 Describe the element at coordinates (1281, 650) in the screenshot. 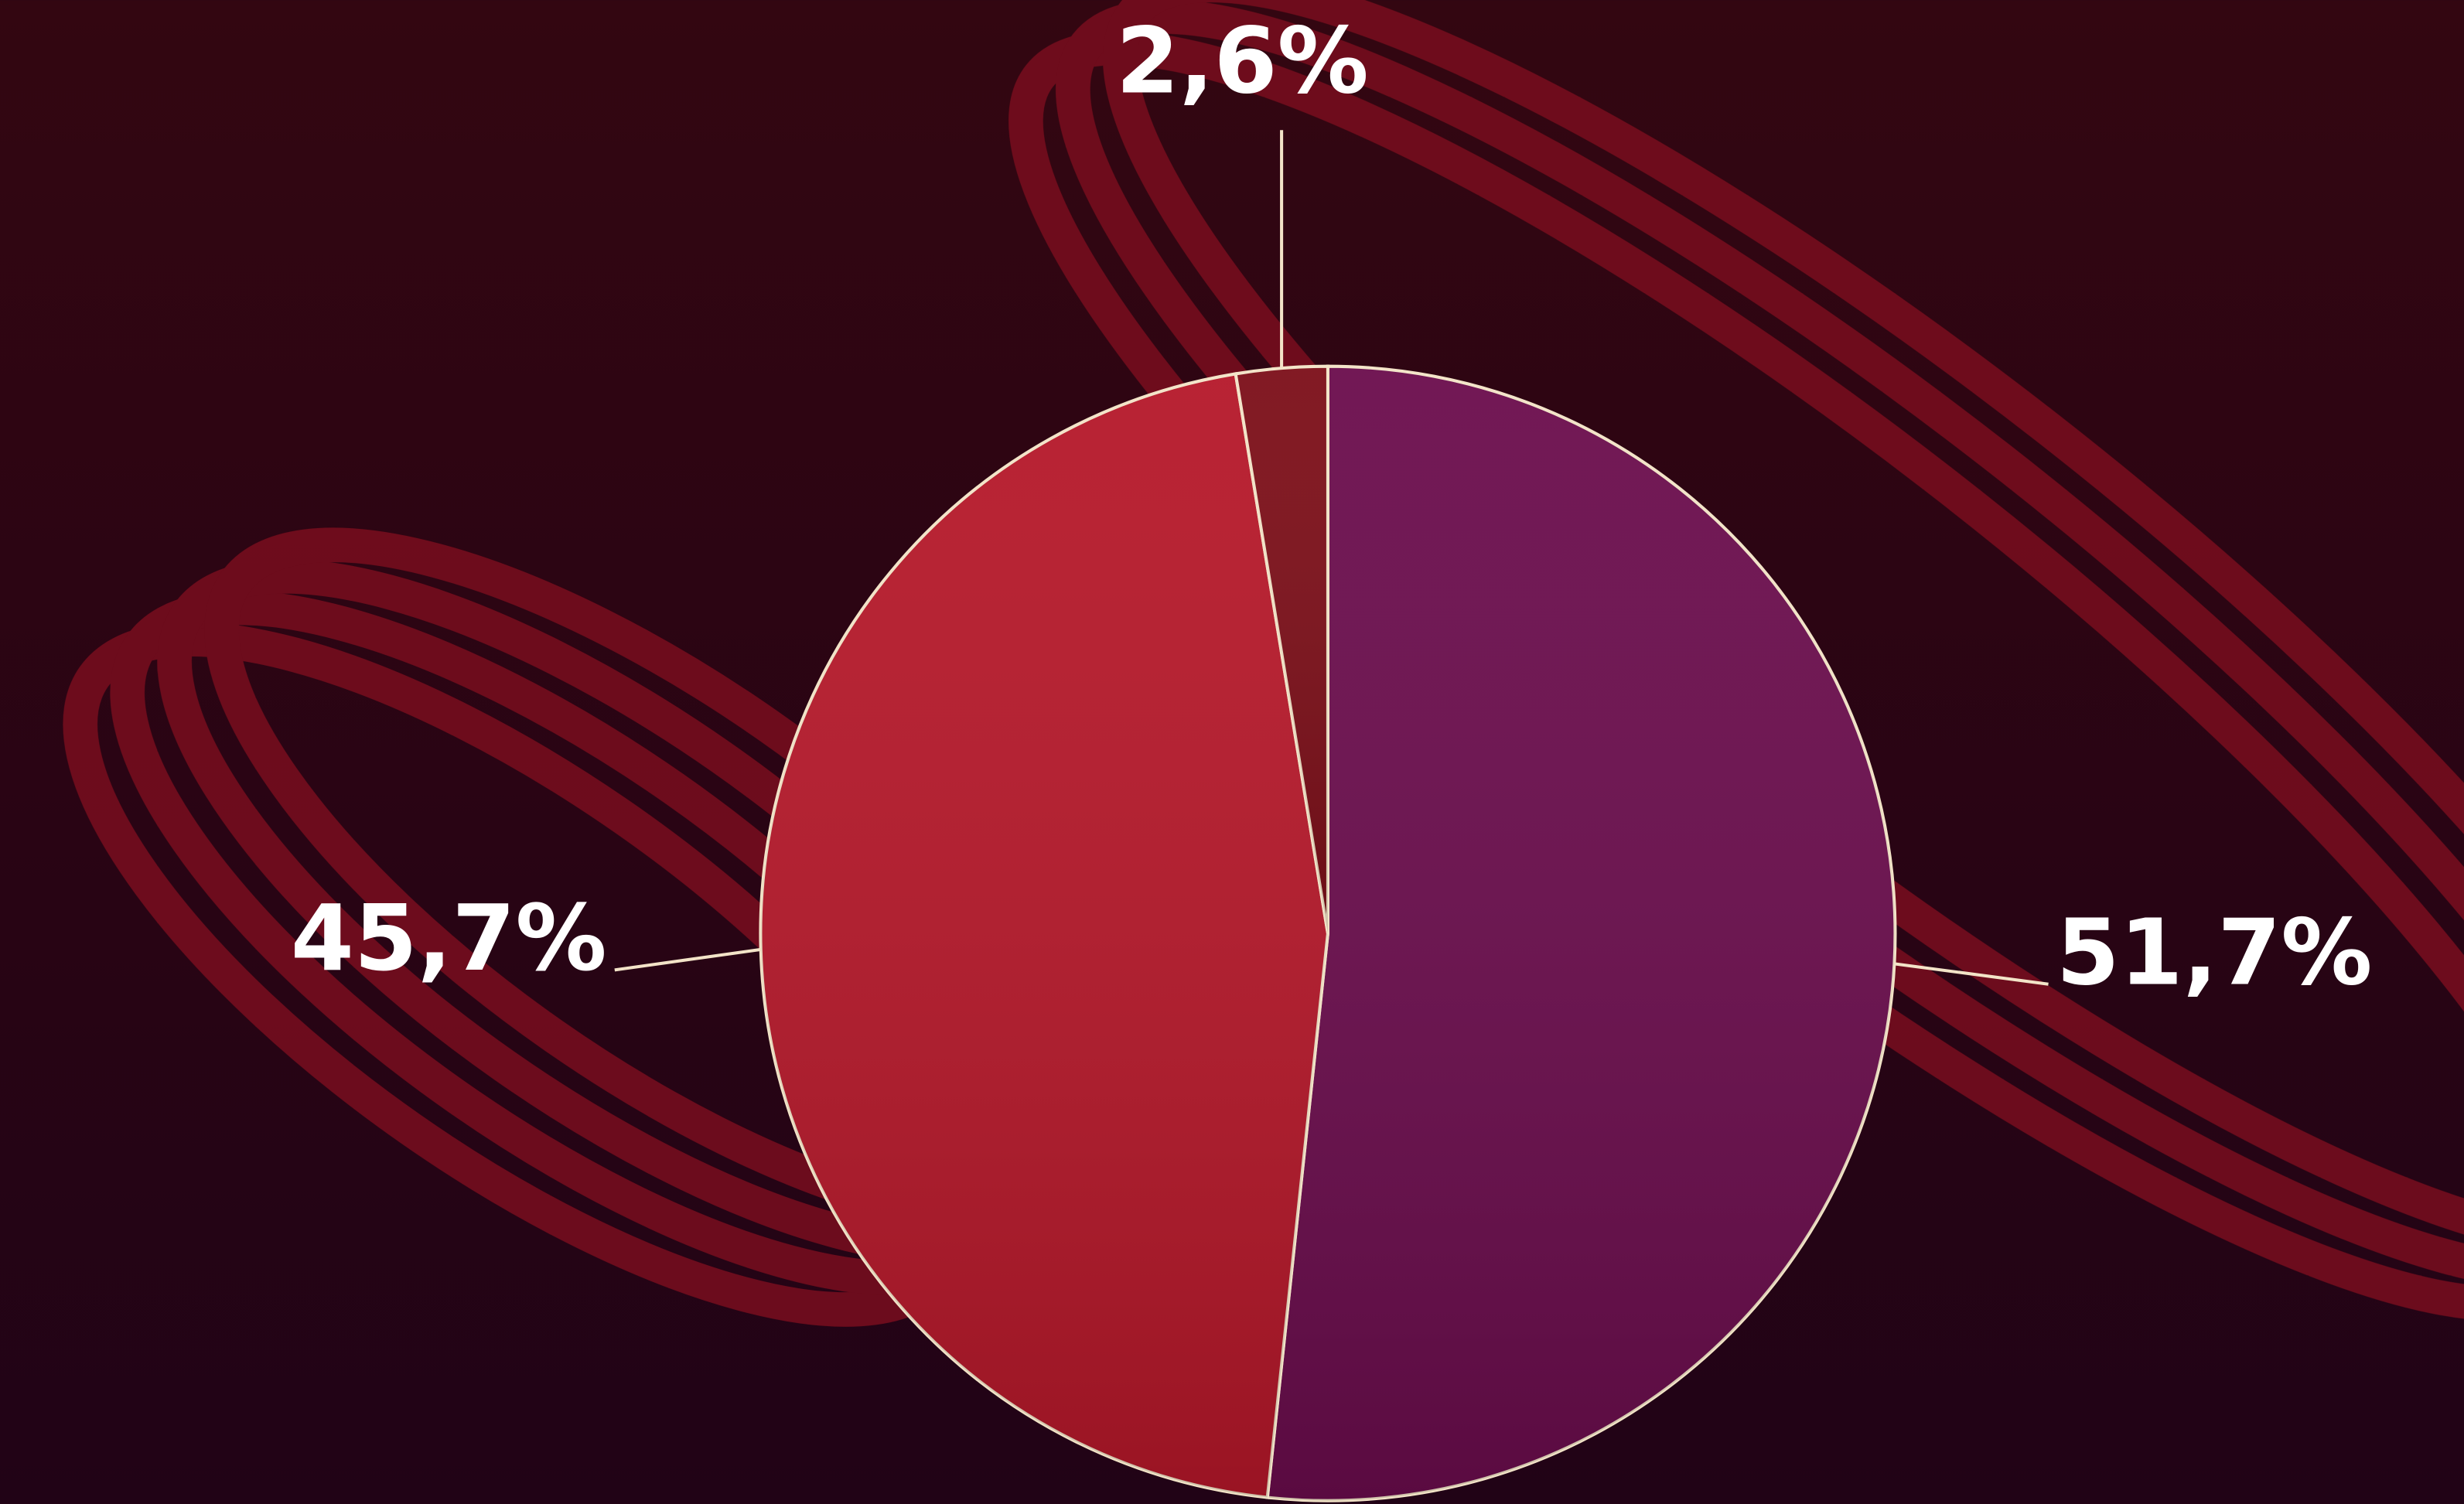

I see `slice-shade` at that location.